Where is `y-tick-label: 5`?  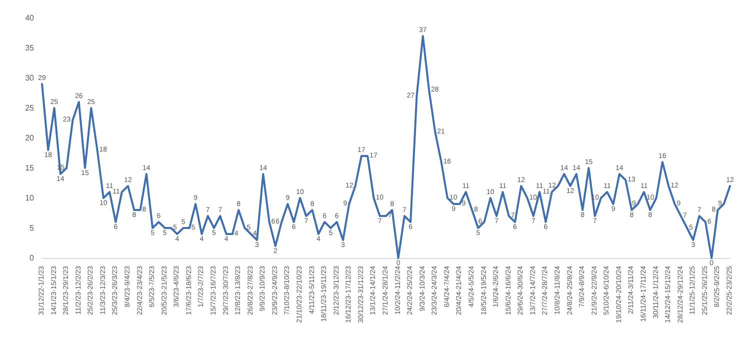 y-tick-label: 5 is located at coordinates (32, 228).